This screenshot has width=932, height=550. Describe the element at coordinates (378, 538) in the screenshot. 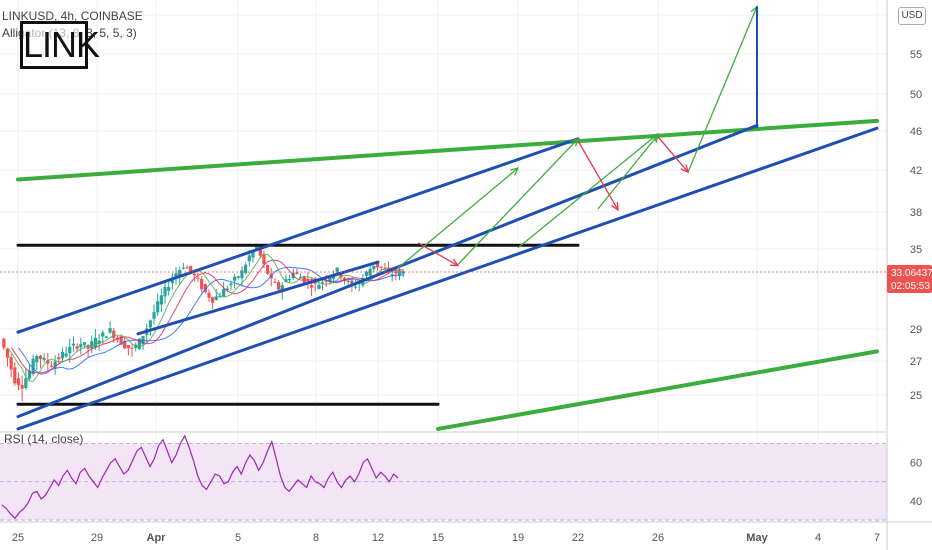

I see `x-tick-label: 12` at that location.